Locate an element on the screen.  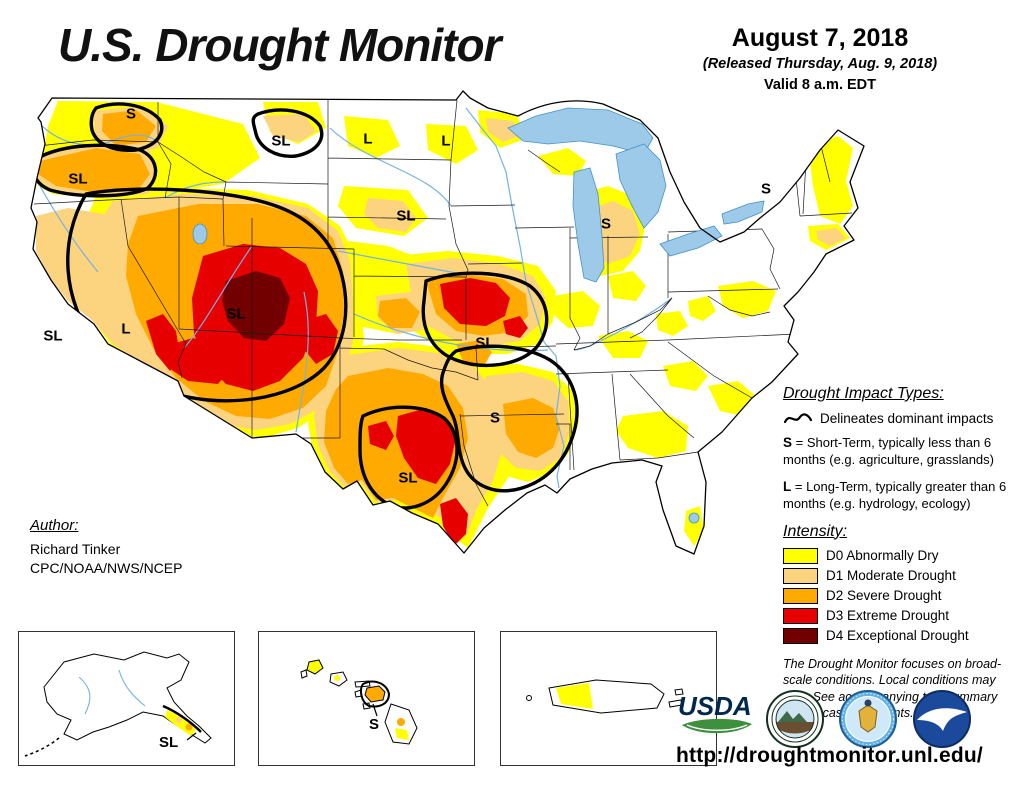
droughtmonitor-url-link: http://droughtmonitor.unl.edu/ is located at coordinates (829, 755).